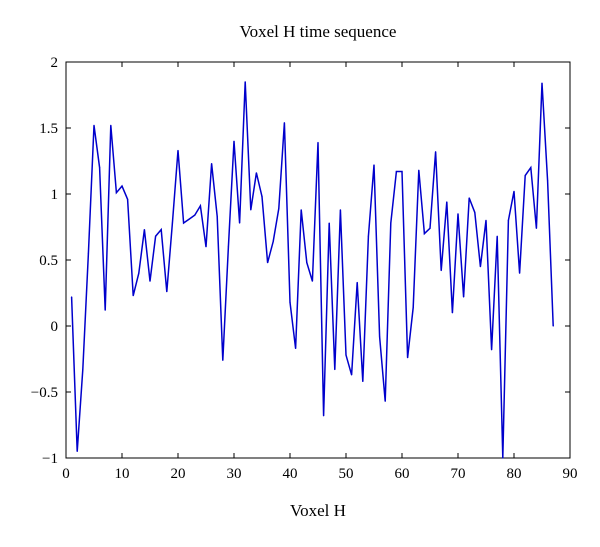  I want to click on x-tick-label: 90, so click(570, 474).